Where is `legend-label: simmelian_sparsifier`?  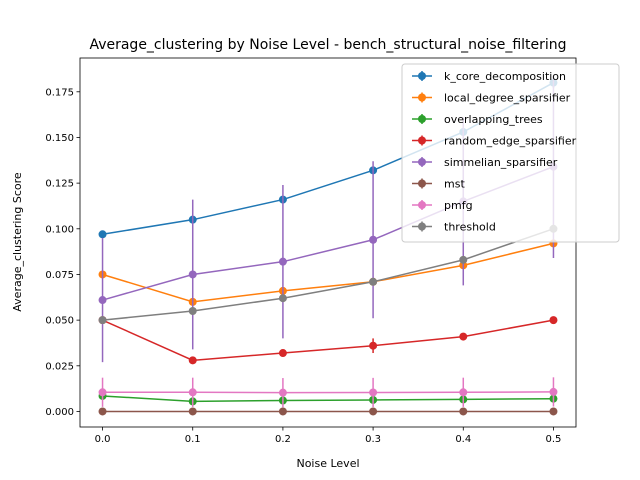 legend-label: simmelian_sparsifier is located at coordinates (501, 162).